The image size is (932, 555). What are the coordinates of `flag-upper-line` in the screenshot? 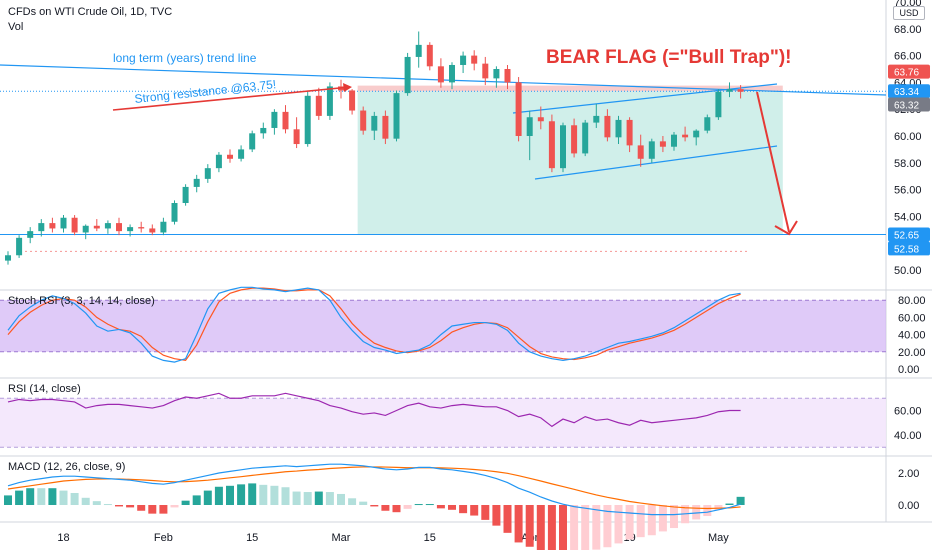 It's located at (645, 98).